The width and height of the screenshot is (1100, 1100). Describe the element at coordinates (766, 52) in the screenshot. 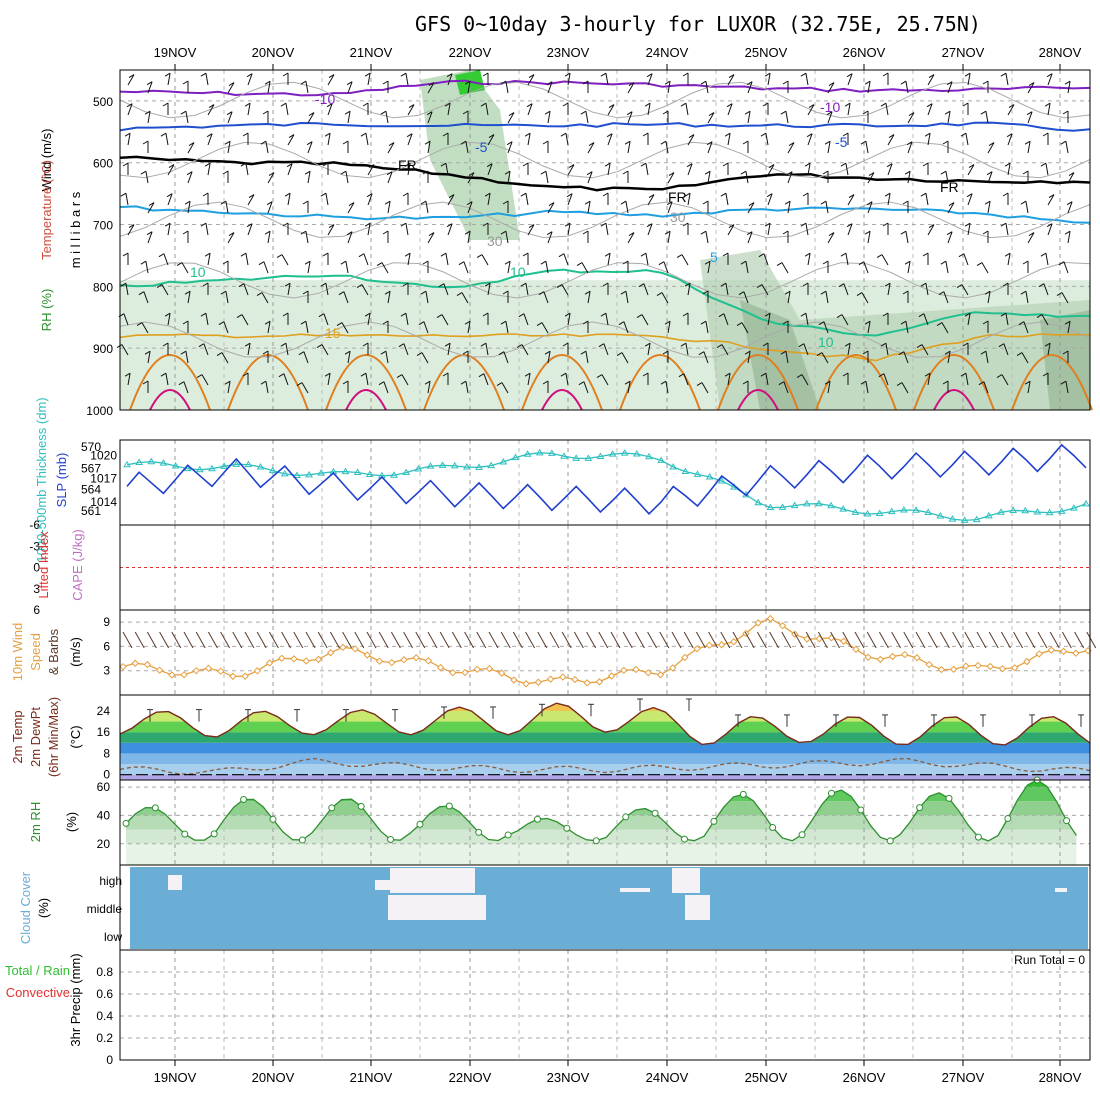

I see `date-label-top: 25NOV` at that location.